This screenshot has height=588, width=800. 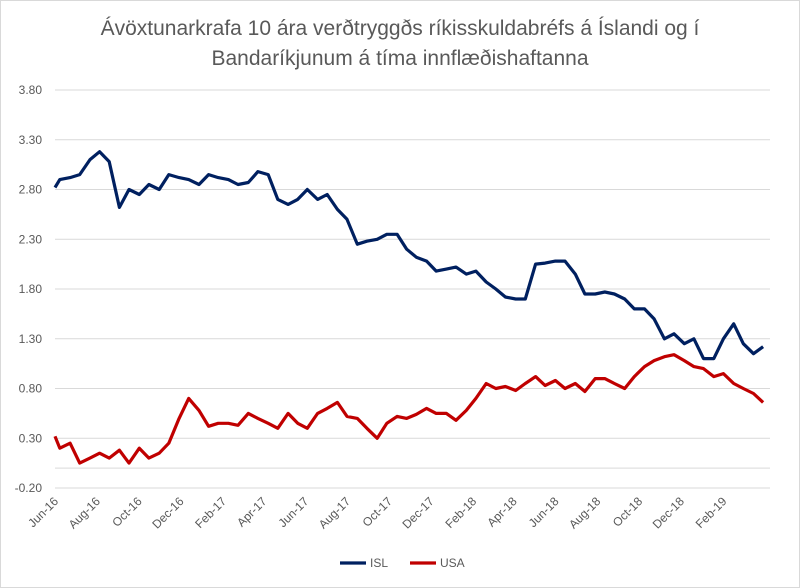 What do you see at coordinates (43, 512) in the screenshot?
I see `x-tick-label: Jun-16` at bounding box center [43, 512].